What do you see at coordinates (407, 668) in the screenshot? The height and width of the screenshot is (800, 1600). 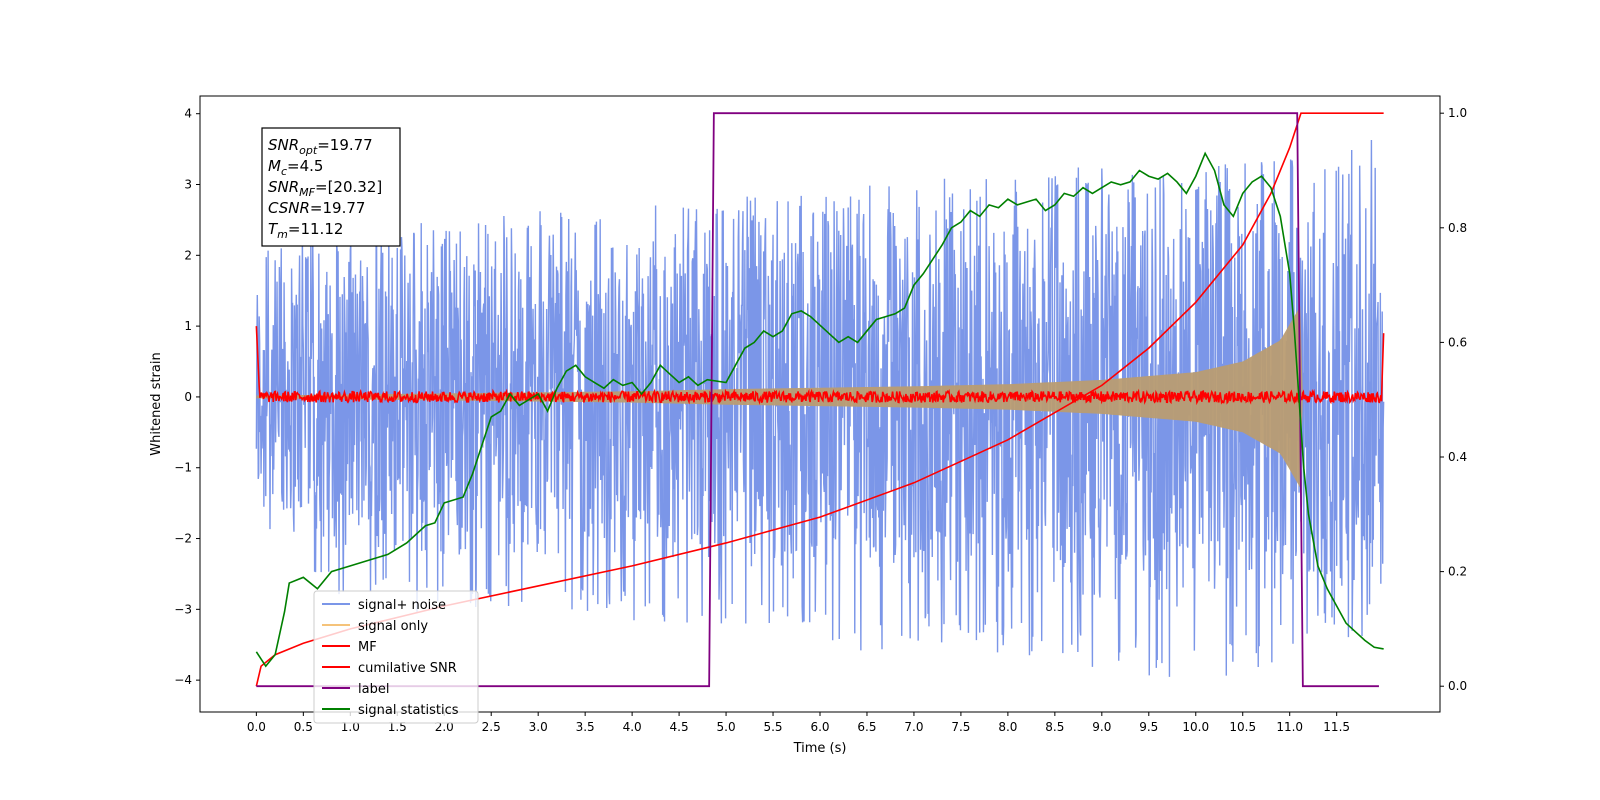 I see `legend-label: cumilative SNR` at bounding box center [407, 668].